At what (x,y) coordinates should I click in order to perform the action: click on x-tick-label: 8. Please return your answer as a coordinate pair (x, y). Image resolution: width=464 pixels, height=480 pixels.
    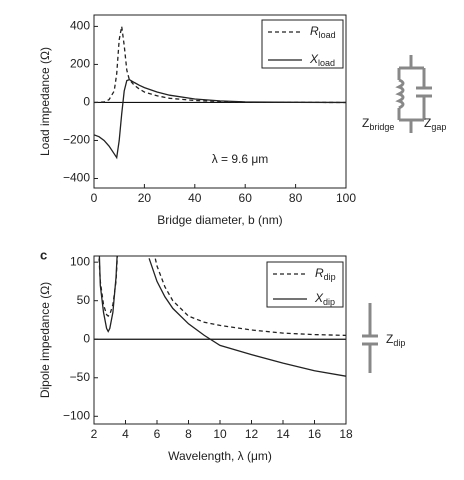
    Looking at the image, I should click on (188, 434).